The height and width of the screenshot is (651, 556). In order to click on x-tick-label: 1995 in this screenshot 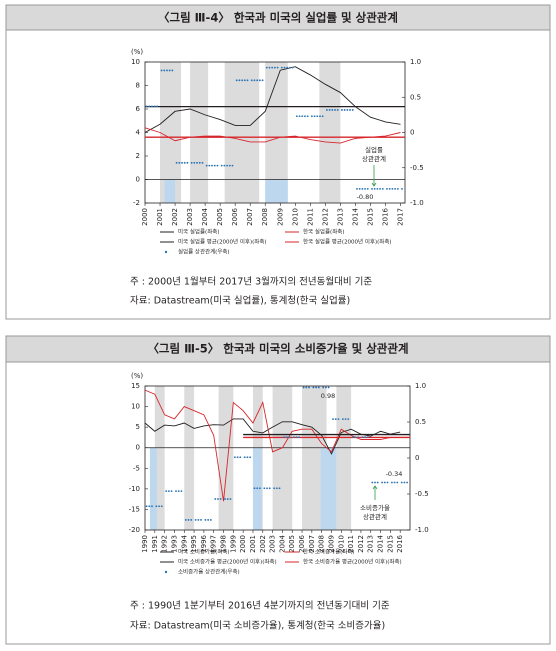, I will do `click(194, 544)`.